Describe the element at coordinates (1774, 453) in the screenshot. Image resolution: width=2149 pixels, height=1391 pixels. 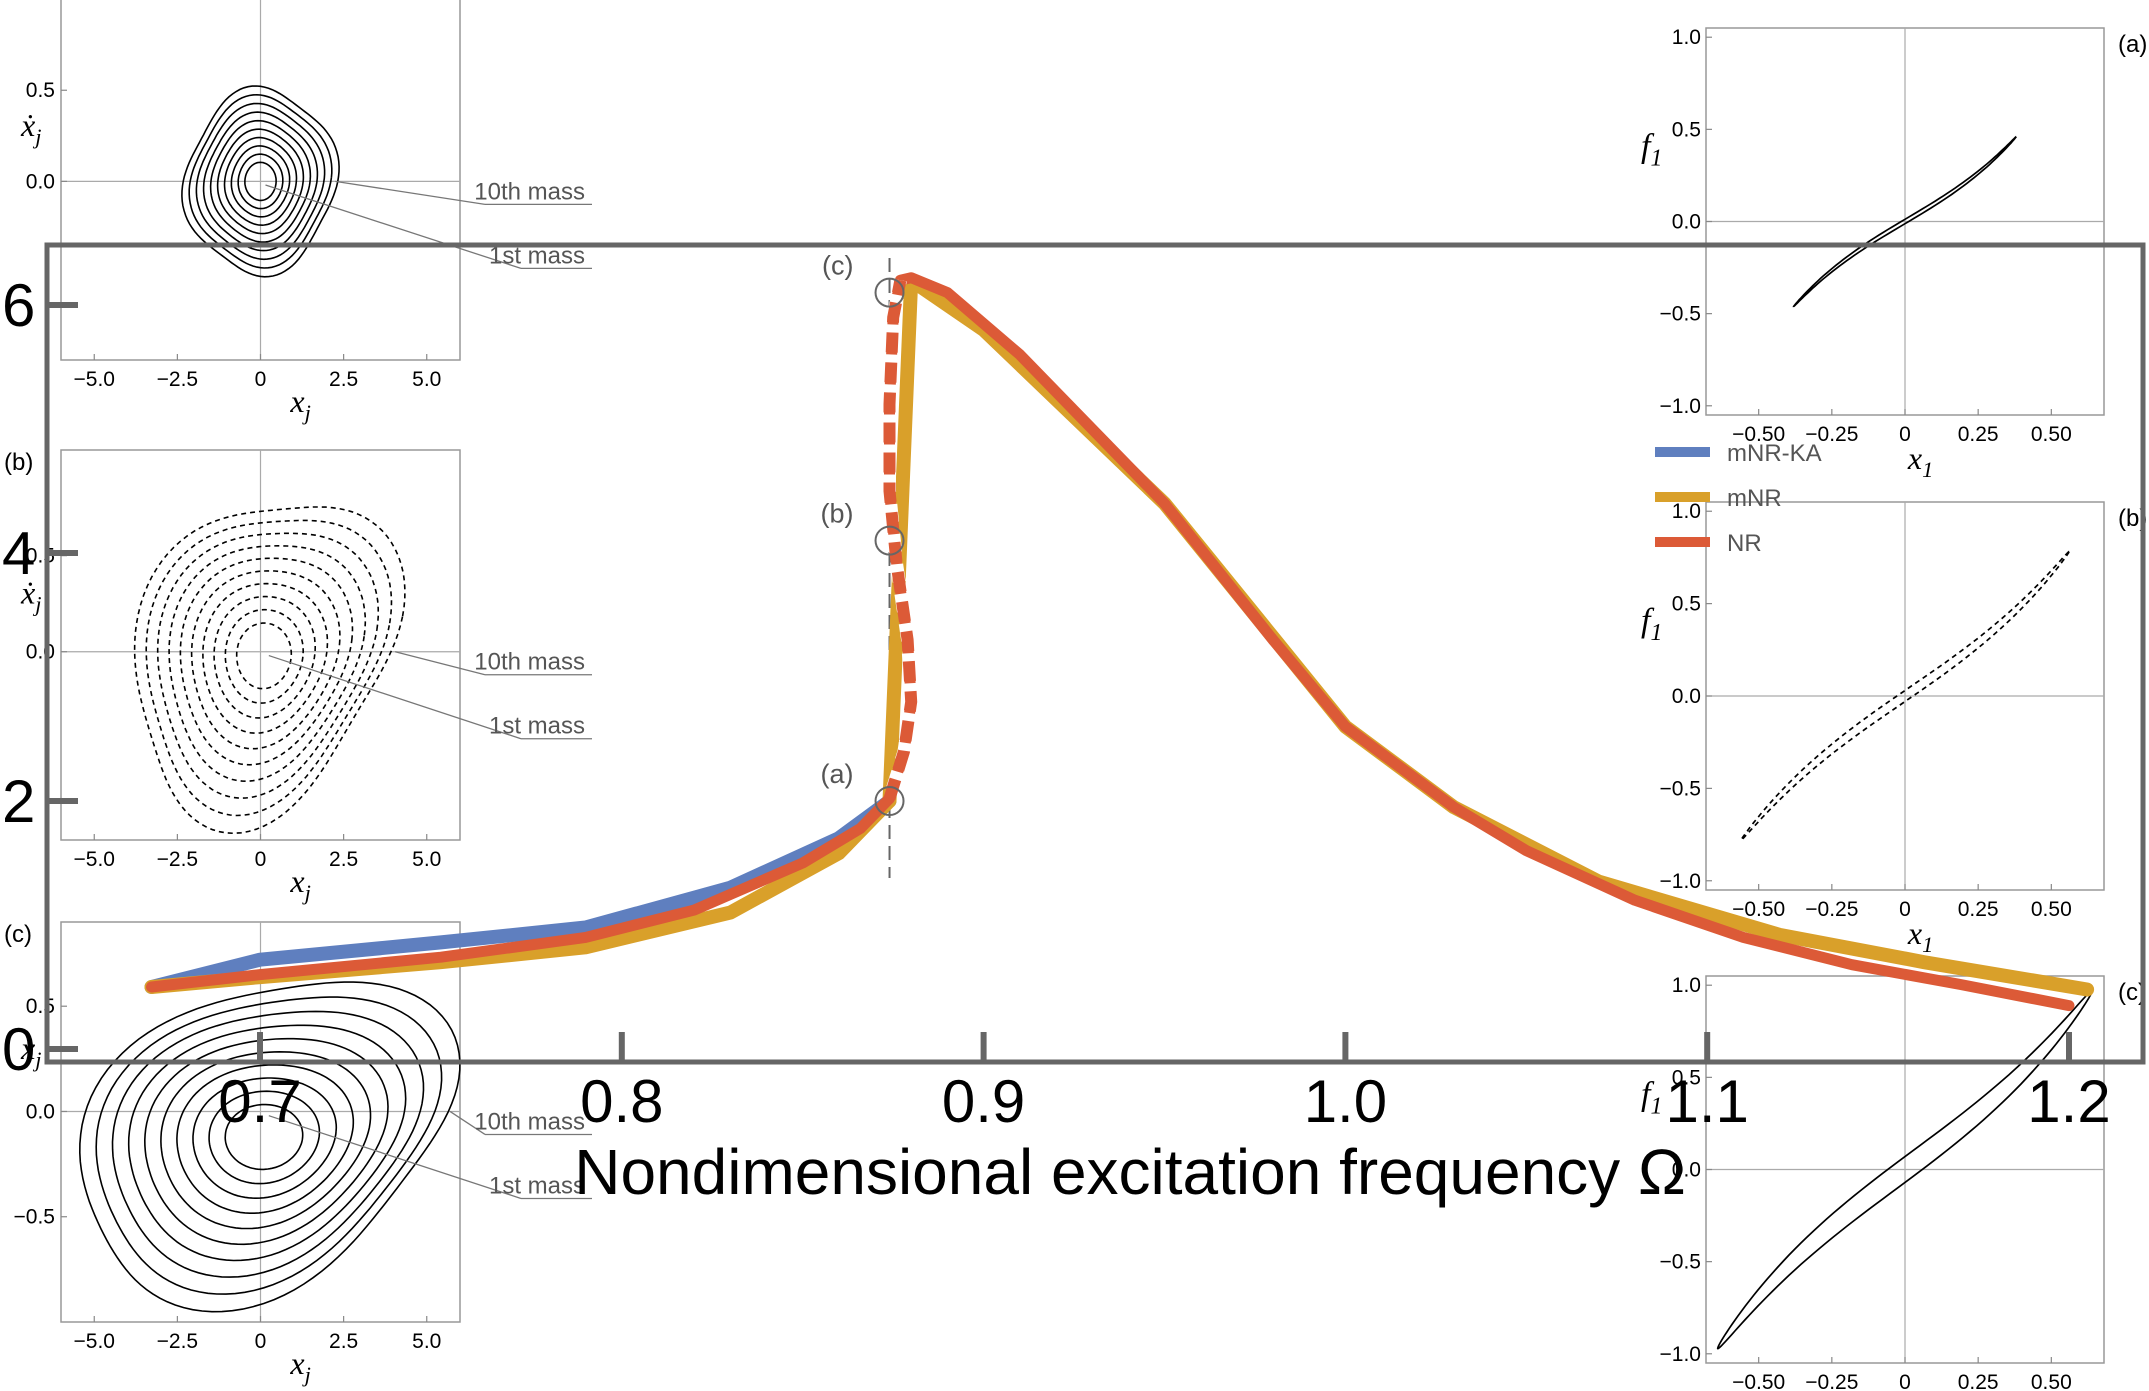
I see `legend-label-mnr-ka: mNR-KA` at that location.